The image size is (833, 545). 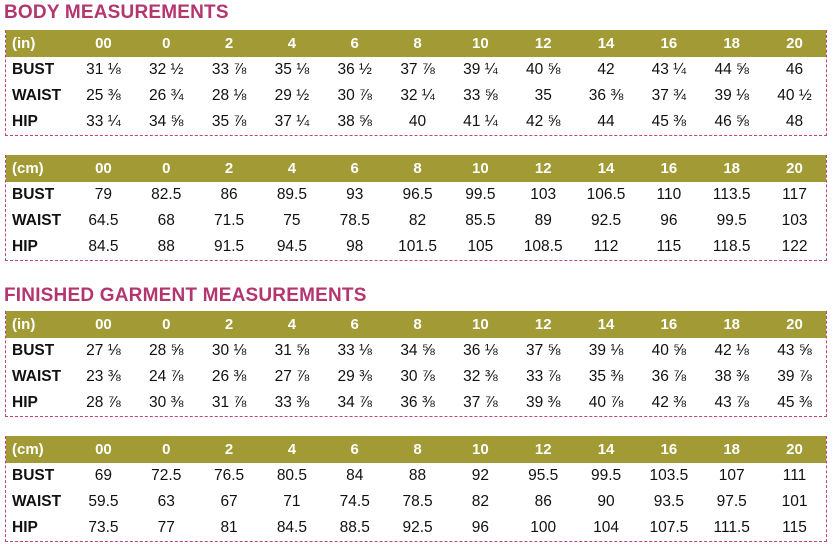 I want to click on measurement-cell: 43 ⅝, so click(x=794, y=350).